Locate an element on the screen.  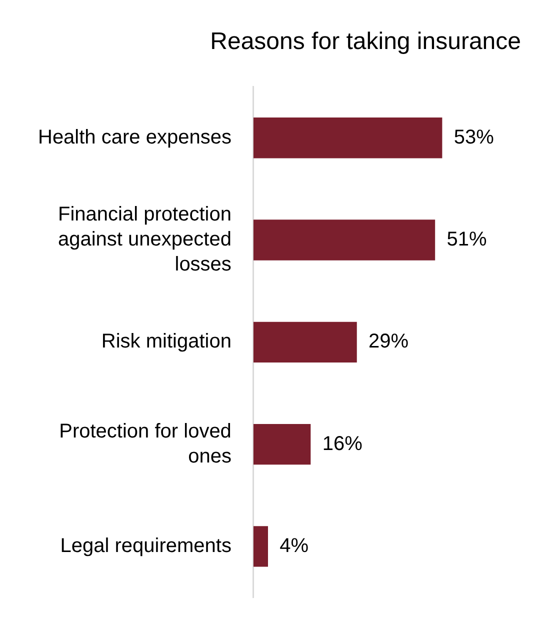
data-label: 51% is located at coordinates (466, 239).